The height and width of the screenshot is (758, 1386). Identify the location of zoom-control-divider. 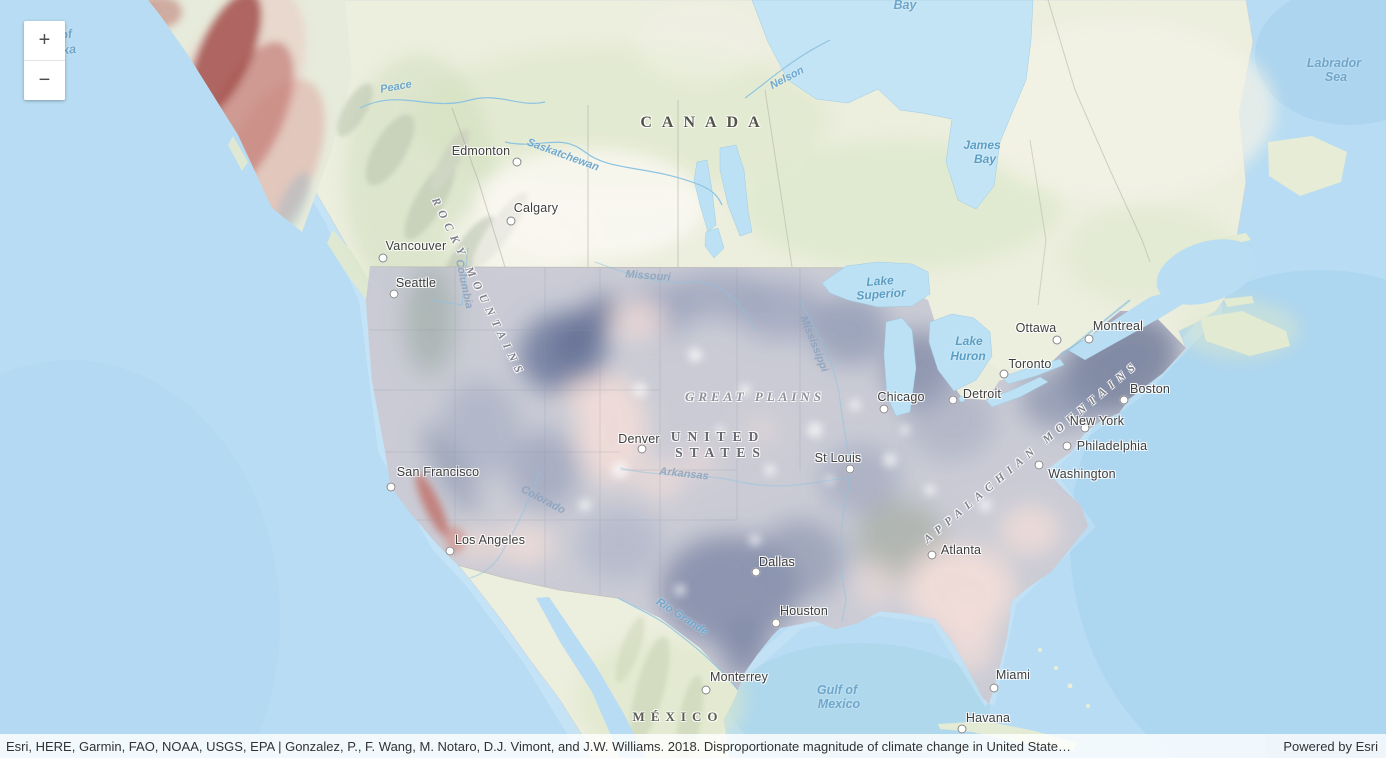
(44, 60).